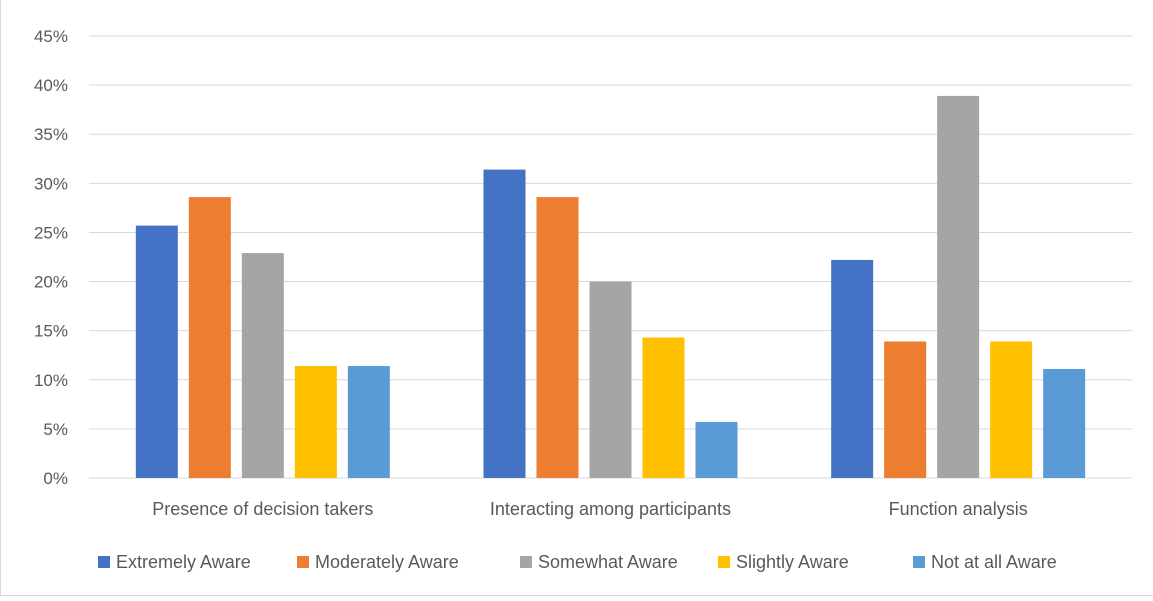 This screenshot has width=1153, height=601. I want to click on x-category-label: Function analysis, so click(958, 509).